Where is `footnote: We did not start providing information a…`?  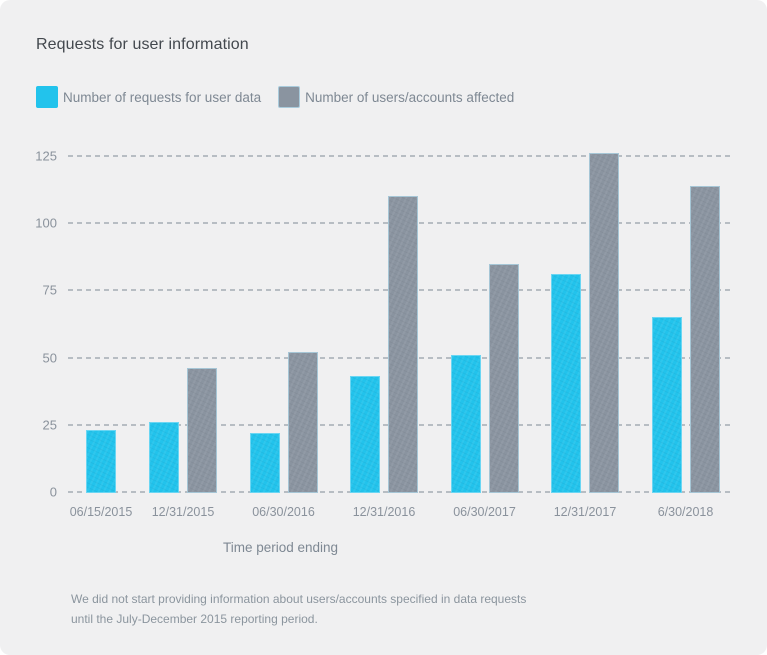 footnote: We did not start providing information a… is located at coordinates (298, 609).